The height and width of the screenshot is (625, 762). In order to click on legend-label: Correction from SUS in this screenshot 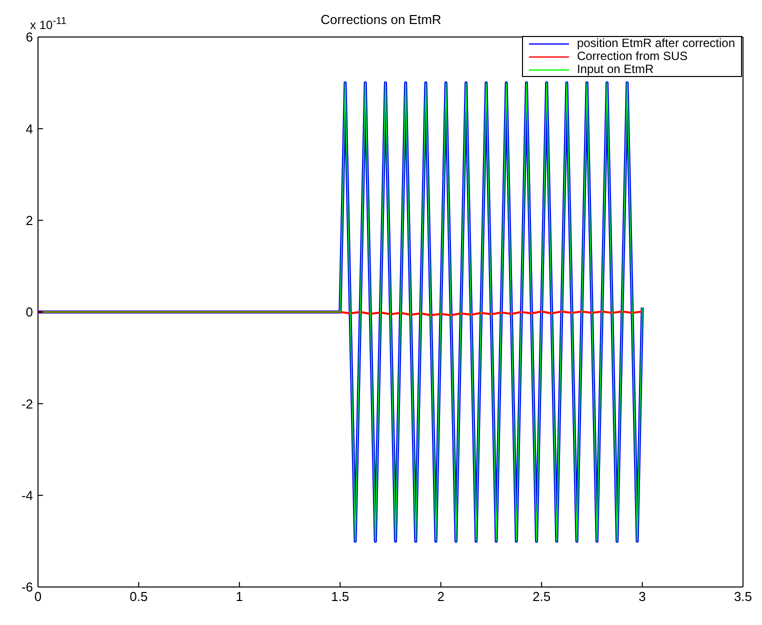, I will do `click(632, 56)`.